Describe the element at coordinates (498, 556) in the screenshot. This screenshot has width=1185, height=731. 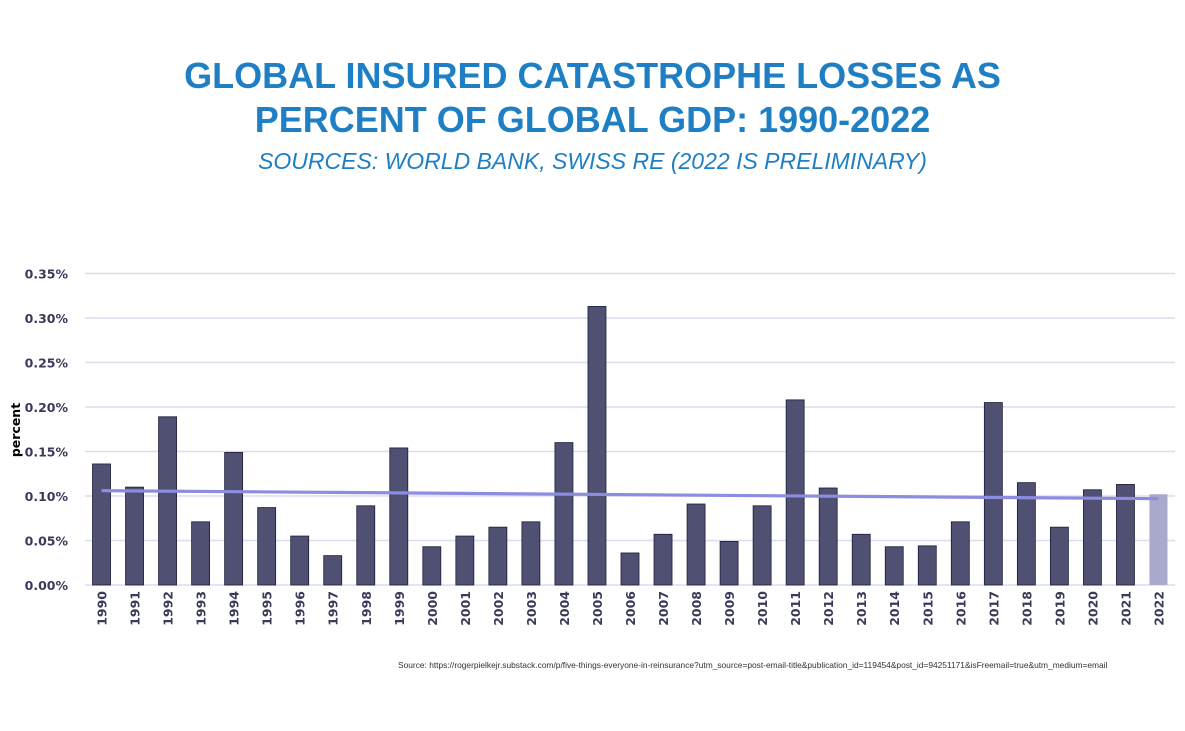
I see `bar-2002` at that location.